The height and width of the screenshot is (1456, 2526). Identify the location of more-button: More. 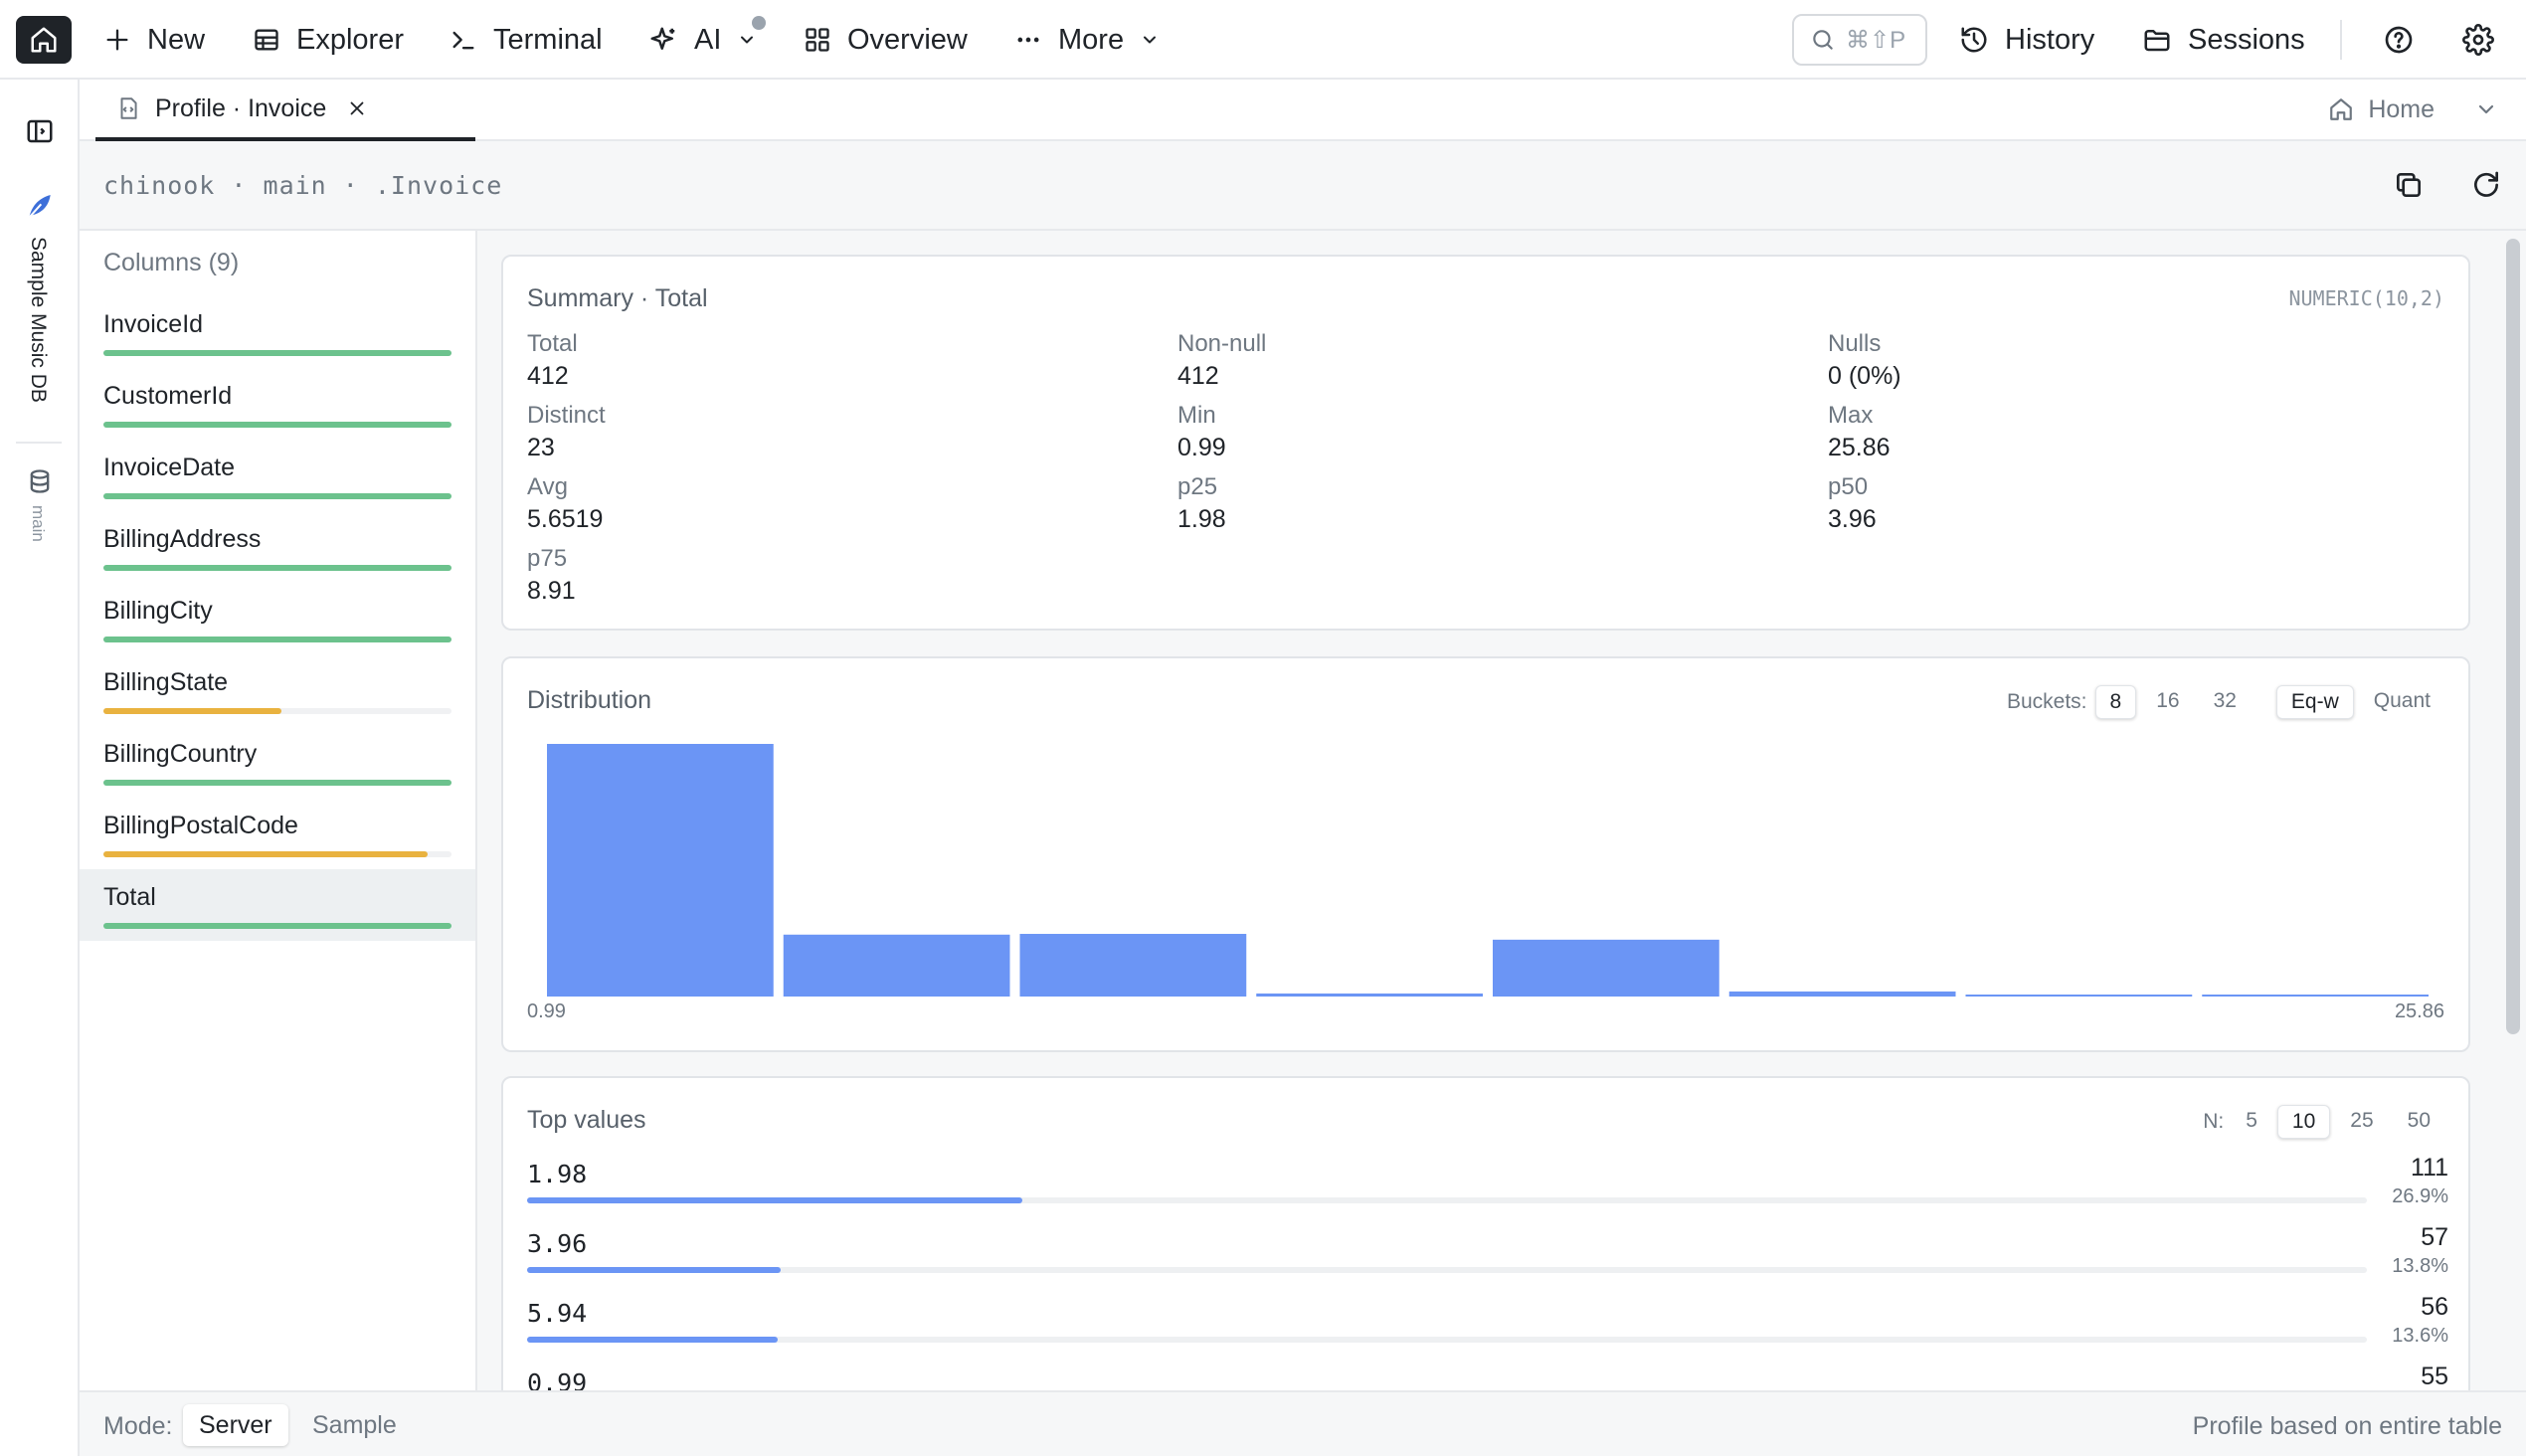
(1087, 40).